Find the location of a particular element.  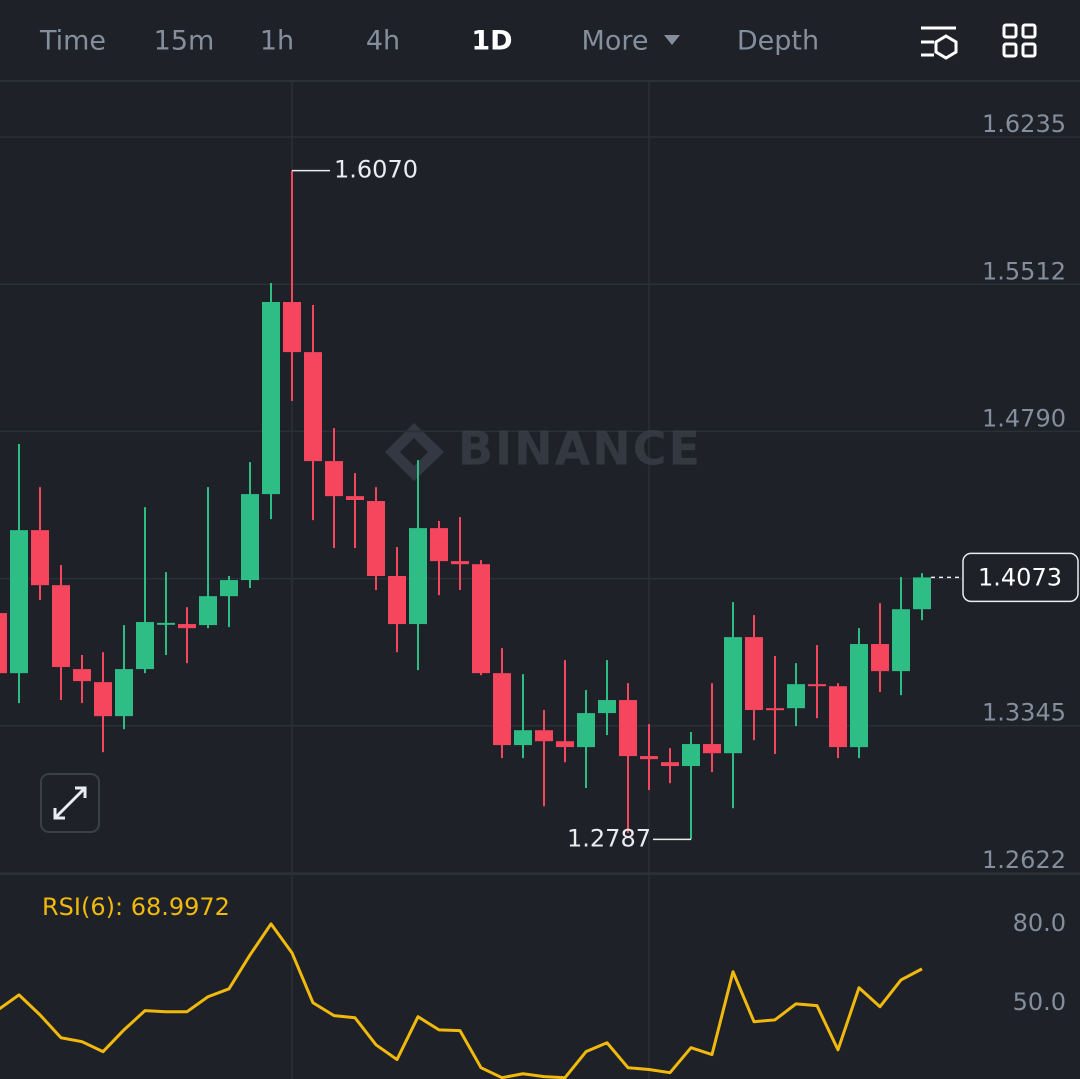

y-tick-label: 1.6235 is located at coordinates (1024, 124).